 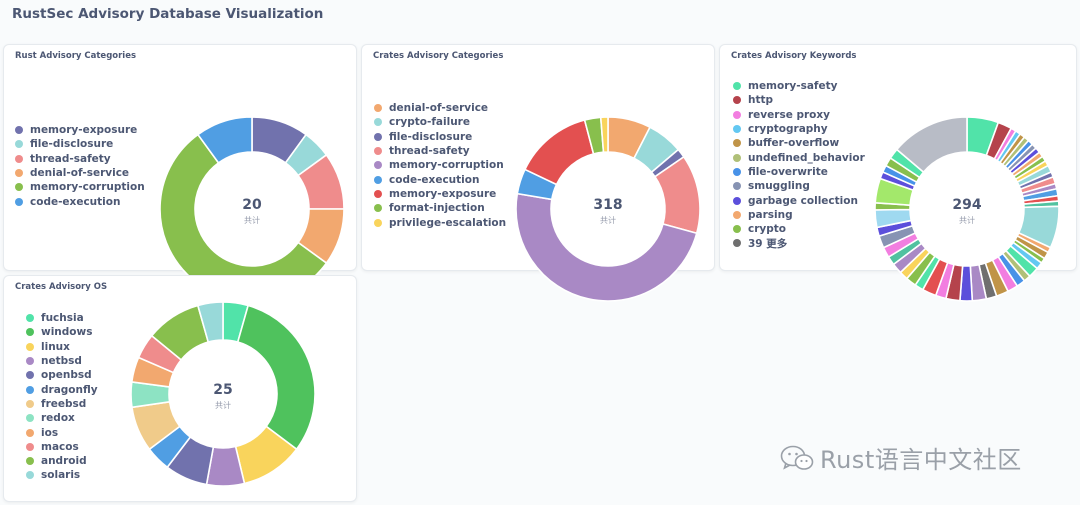 I want to click on legend-item: 39 更多, so click(x=799, y=243).